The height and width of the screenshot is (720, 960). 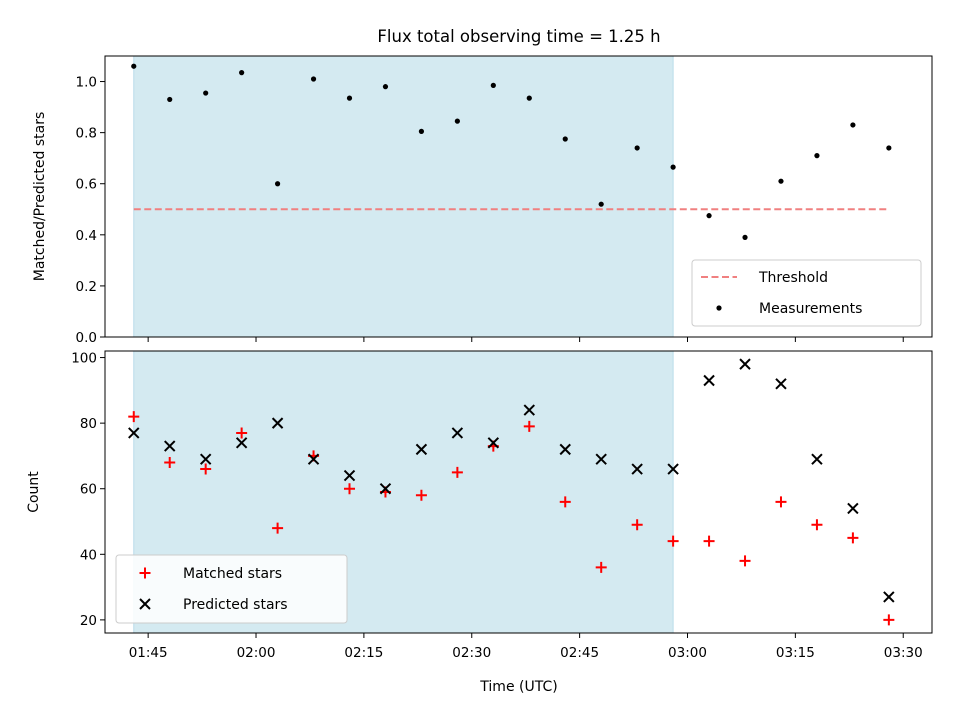 I want to click on bottom-y-tick-label: 20, so click(x=88, y=621).